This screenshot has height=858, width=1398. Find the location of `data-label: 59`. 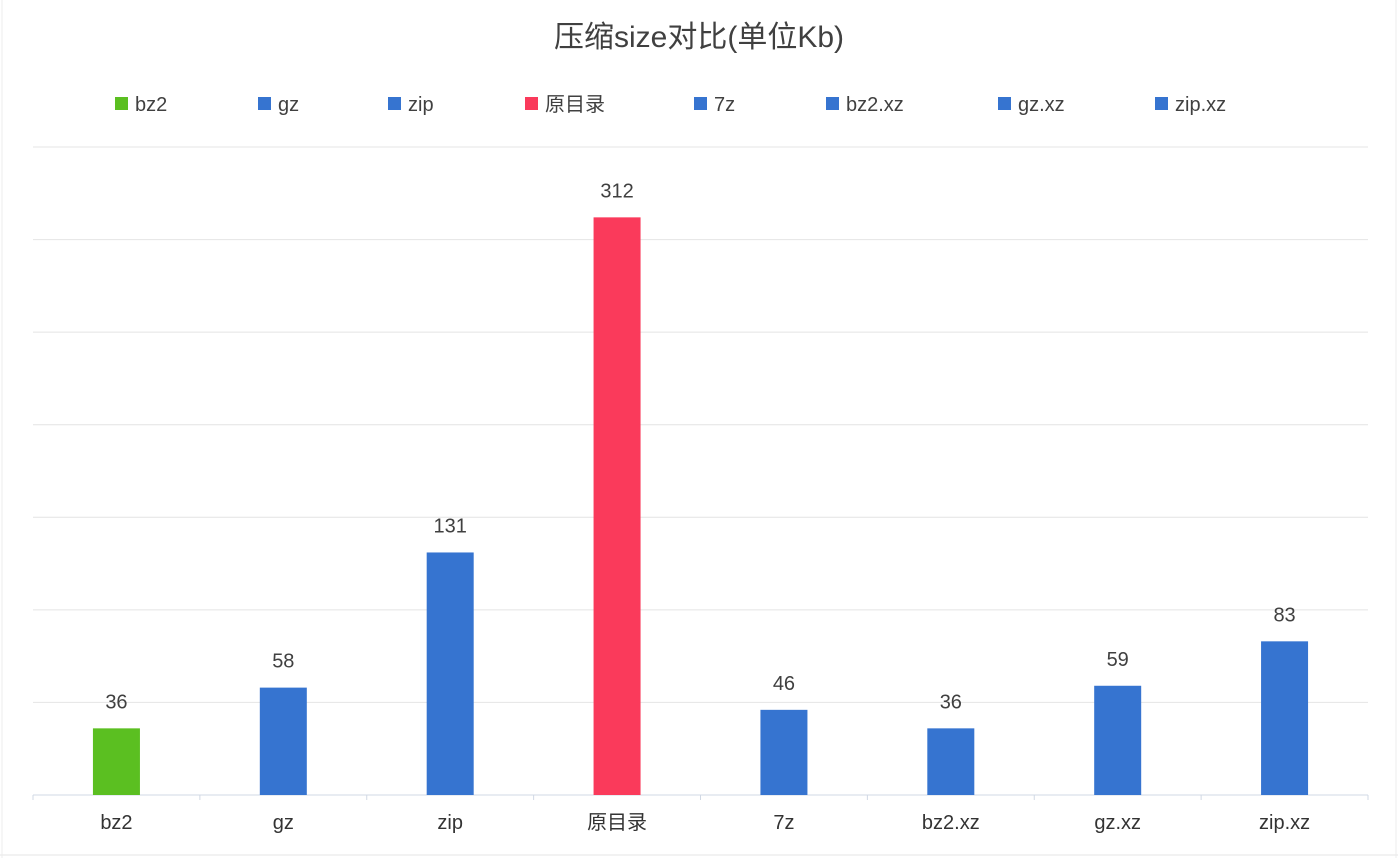

data-label: 59 is located at coordinates (1118, 660).